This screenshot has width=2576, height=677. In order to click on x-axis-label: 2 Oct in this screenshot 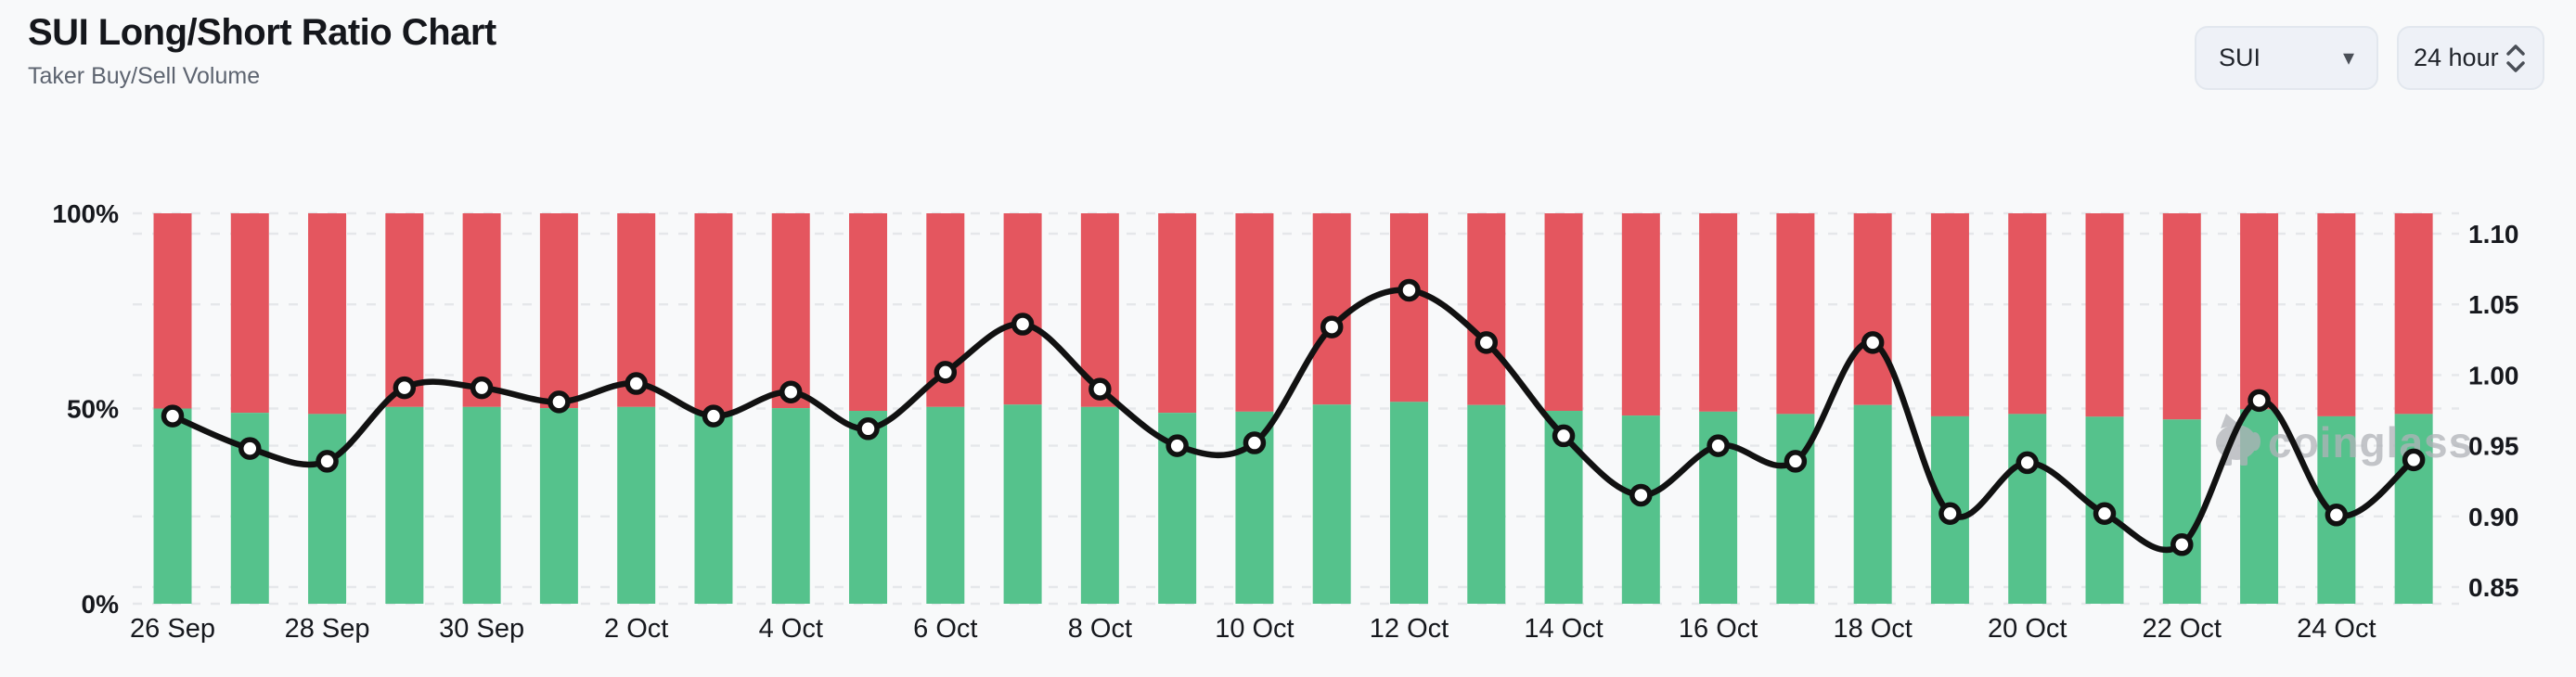, I will do `click(636, 629)`.